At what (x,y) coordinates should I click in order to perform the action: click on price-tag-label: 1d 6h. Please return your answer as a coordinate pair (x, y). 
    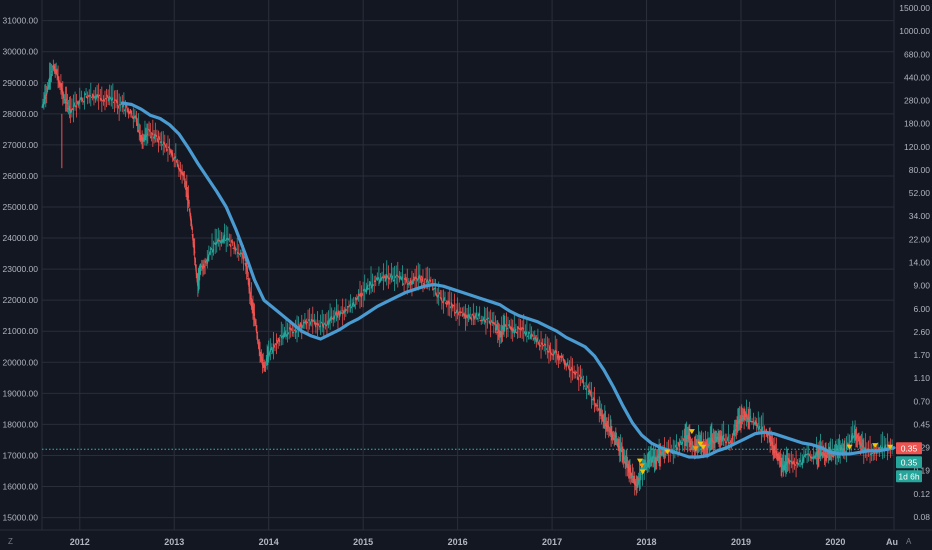
    Looking at the image, I should click on (909, 476).